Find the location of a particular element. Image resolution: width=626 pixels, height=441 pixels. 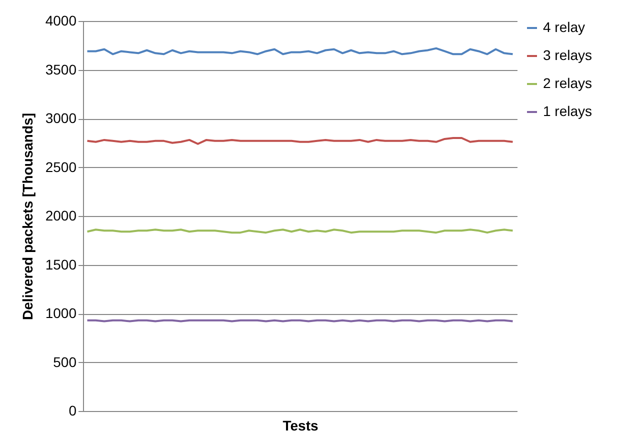

x-axis-title: Tests is located at coordinates (300, 426).